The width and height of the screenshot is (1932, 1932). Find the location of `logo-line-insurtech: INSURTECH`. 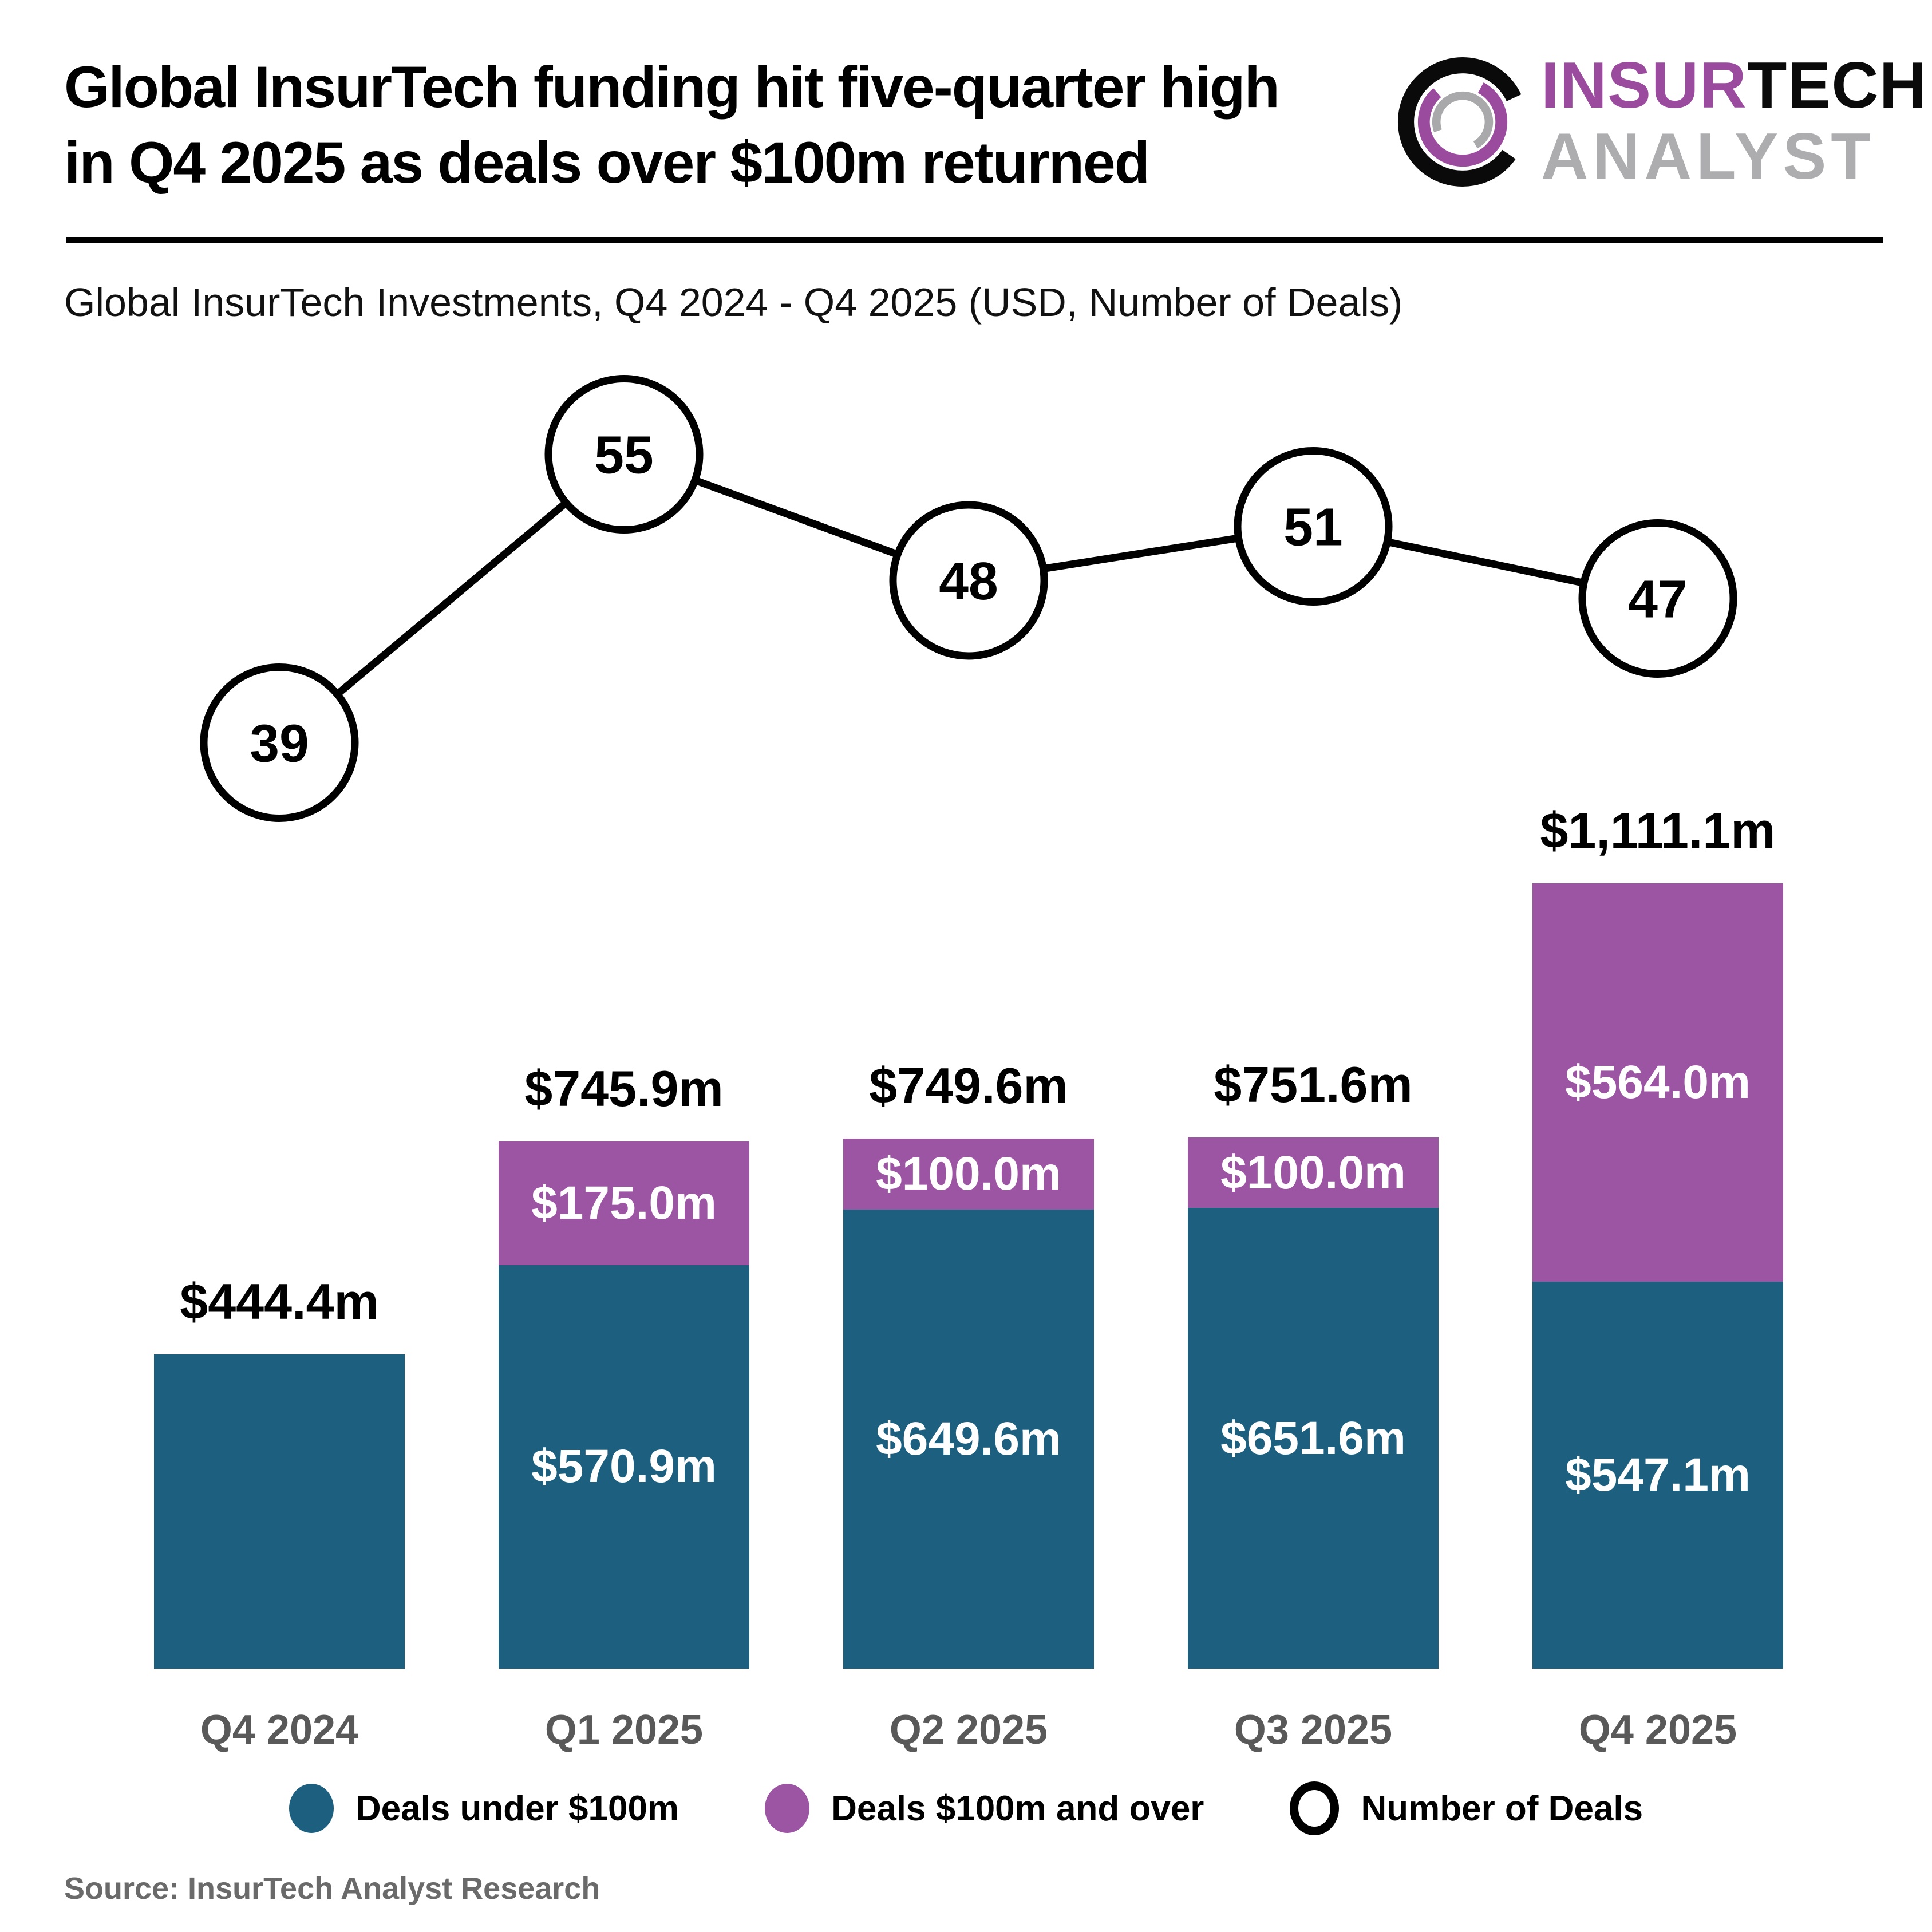

logo-line-insurtech: INSURTECH is located at coordinates (1734, 85).